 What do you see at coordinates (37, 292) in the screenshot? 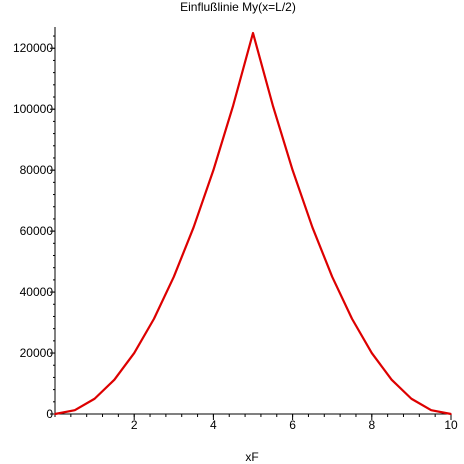
I see `y-tick-label: 40000` at bounding box center [37, 292].